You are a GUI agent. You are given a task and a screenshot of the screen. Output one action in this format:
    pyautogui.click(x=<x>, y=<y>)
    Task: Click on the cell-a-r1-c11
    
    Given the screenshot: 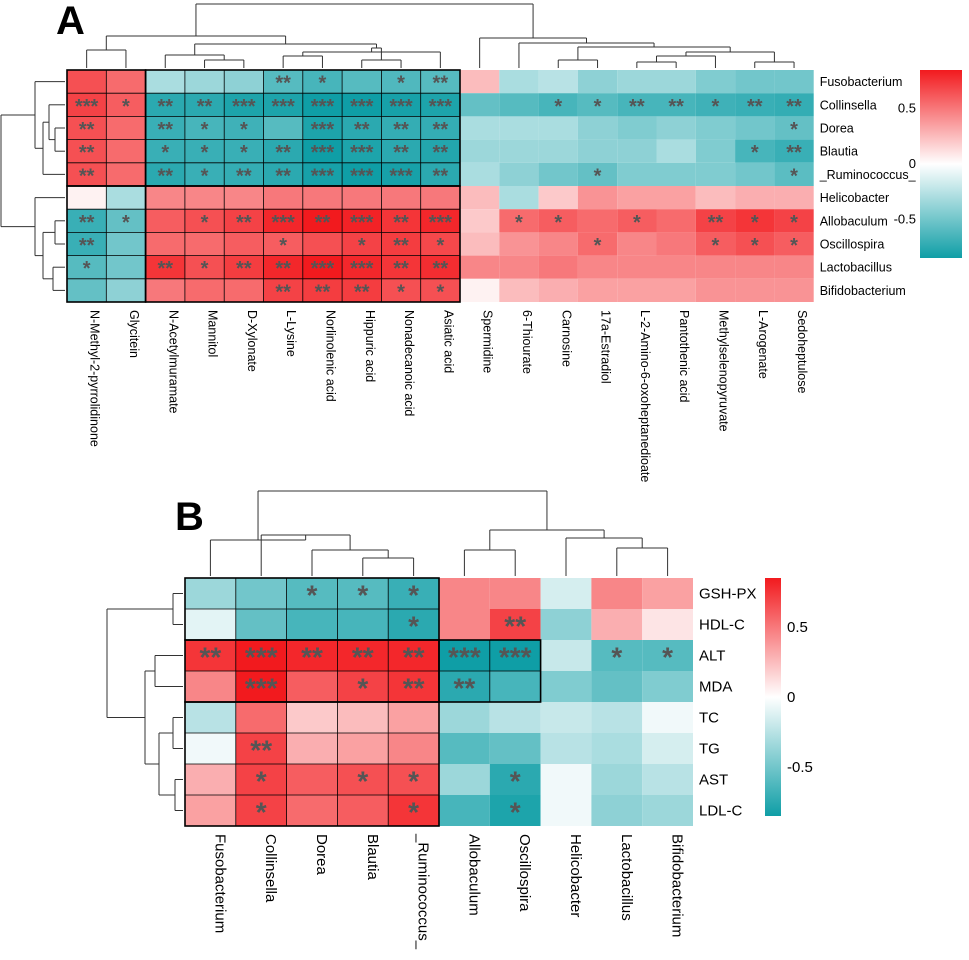 What is the action you would take?
    pyautogui.click(x=519, y=105)
    